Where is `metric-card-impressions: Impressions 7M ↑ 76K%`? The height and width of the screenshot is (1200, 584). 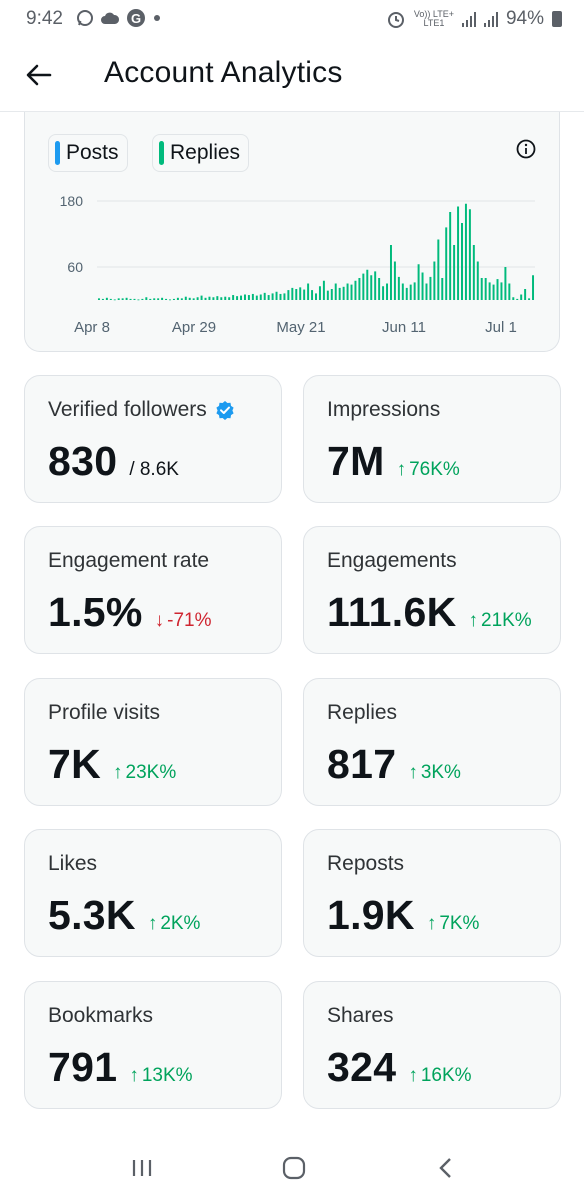 metric-card-impressions: Impressions 7M ↑ 76K% is located at coordinates (432, 439).